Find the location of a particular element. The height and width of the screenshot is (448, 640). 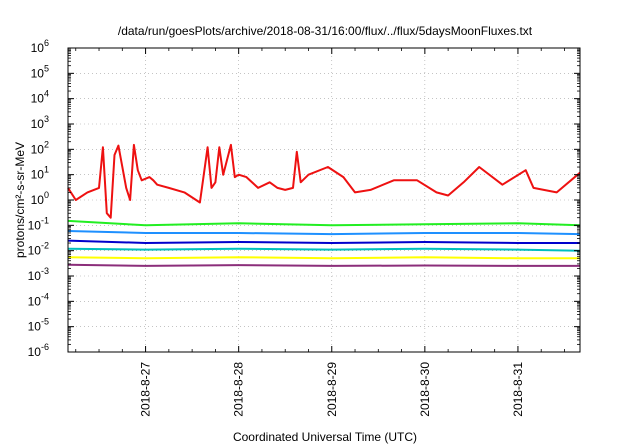

y-tick-exponent: 4 is located at coordinates (46, 94).